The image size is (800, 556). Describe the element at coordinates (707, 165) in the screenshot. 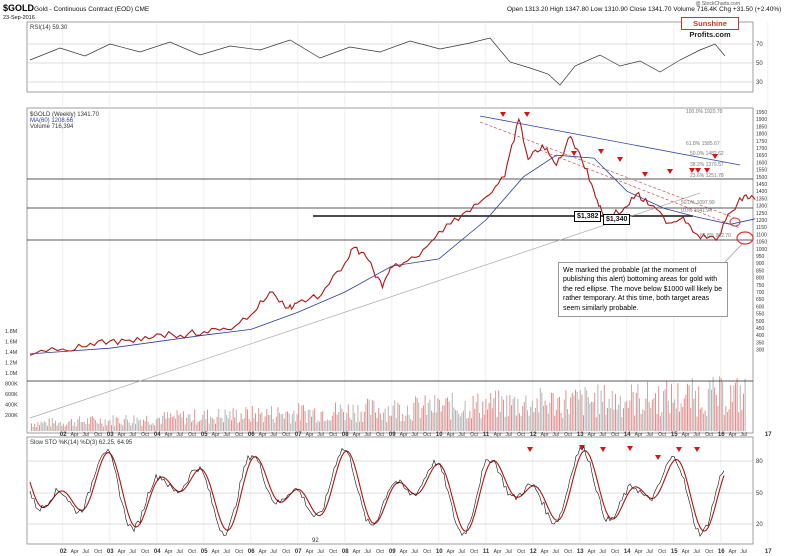

I see `fib-38: 38.2% 1379.57` at that location.